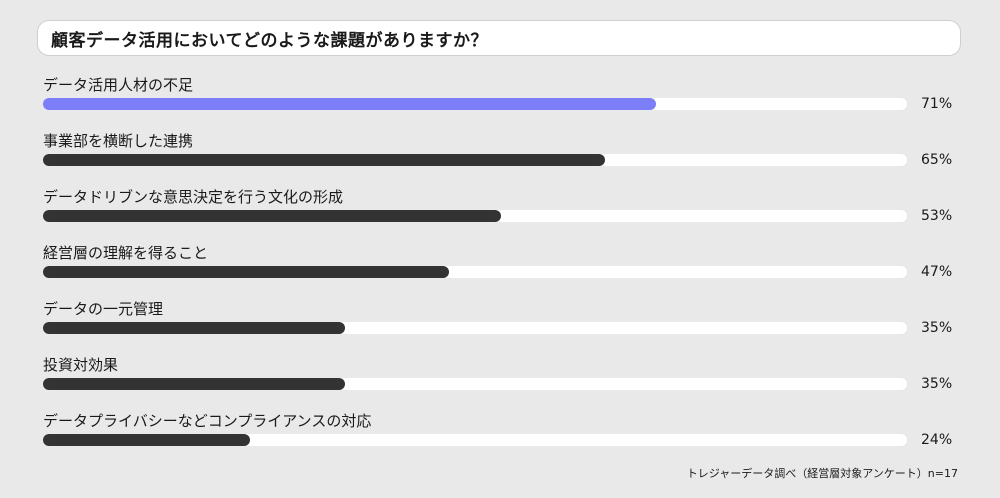 The height and width of the screenshot is (498, 1000). Describe the element at coordinates (937, 272) in the screenshot. I see `bar-value-label: 47%` at that location.